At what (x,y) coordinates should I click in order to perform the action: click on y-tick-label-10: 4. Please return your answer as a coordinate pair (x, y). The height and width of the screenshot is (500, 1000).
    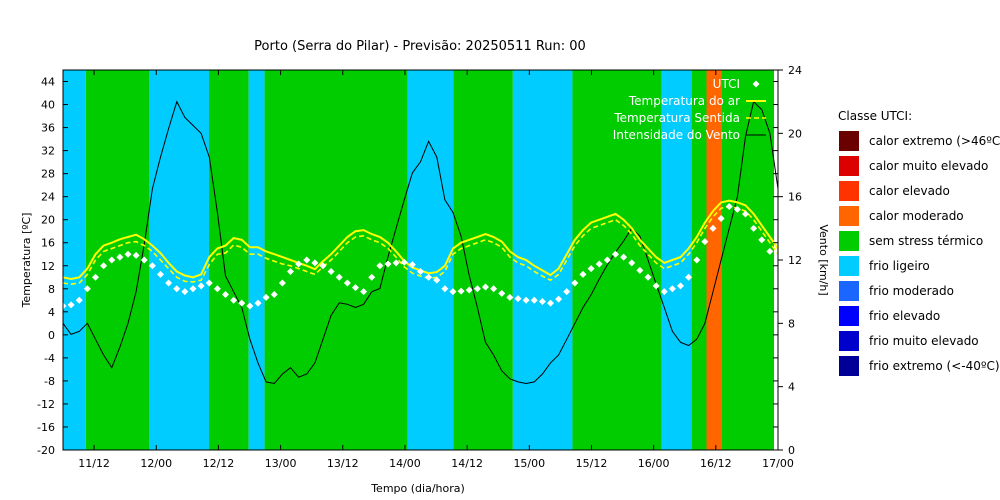
    Looking at the image, I should click on (51, 312).